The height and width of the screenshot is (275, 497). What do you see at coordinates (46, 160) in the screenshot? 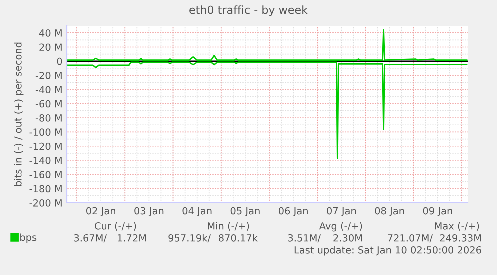
I see `y-tick-label: -140 M` at bounding box center [46, 160].